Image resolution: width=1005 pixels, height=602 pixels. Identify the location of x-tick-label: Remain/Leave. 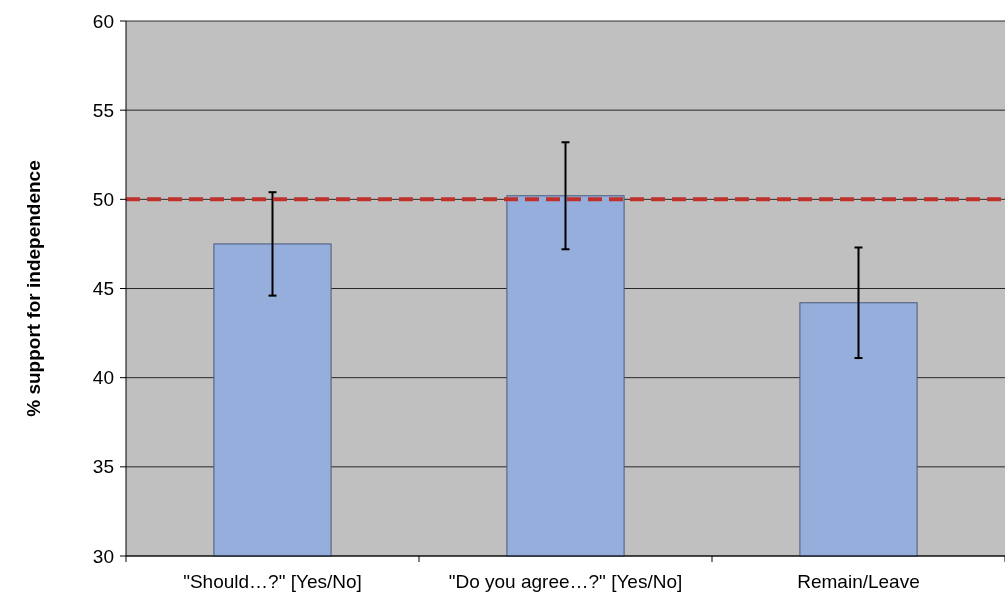
(858, 581).